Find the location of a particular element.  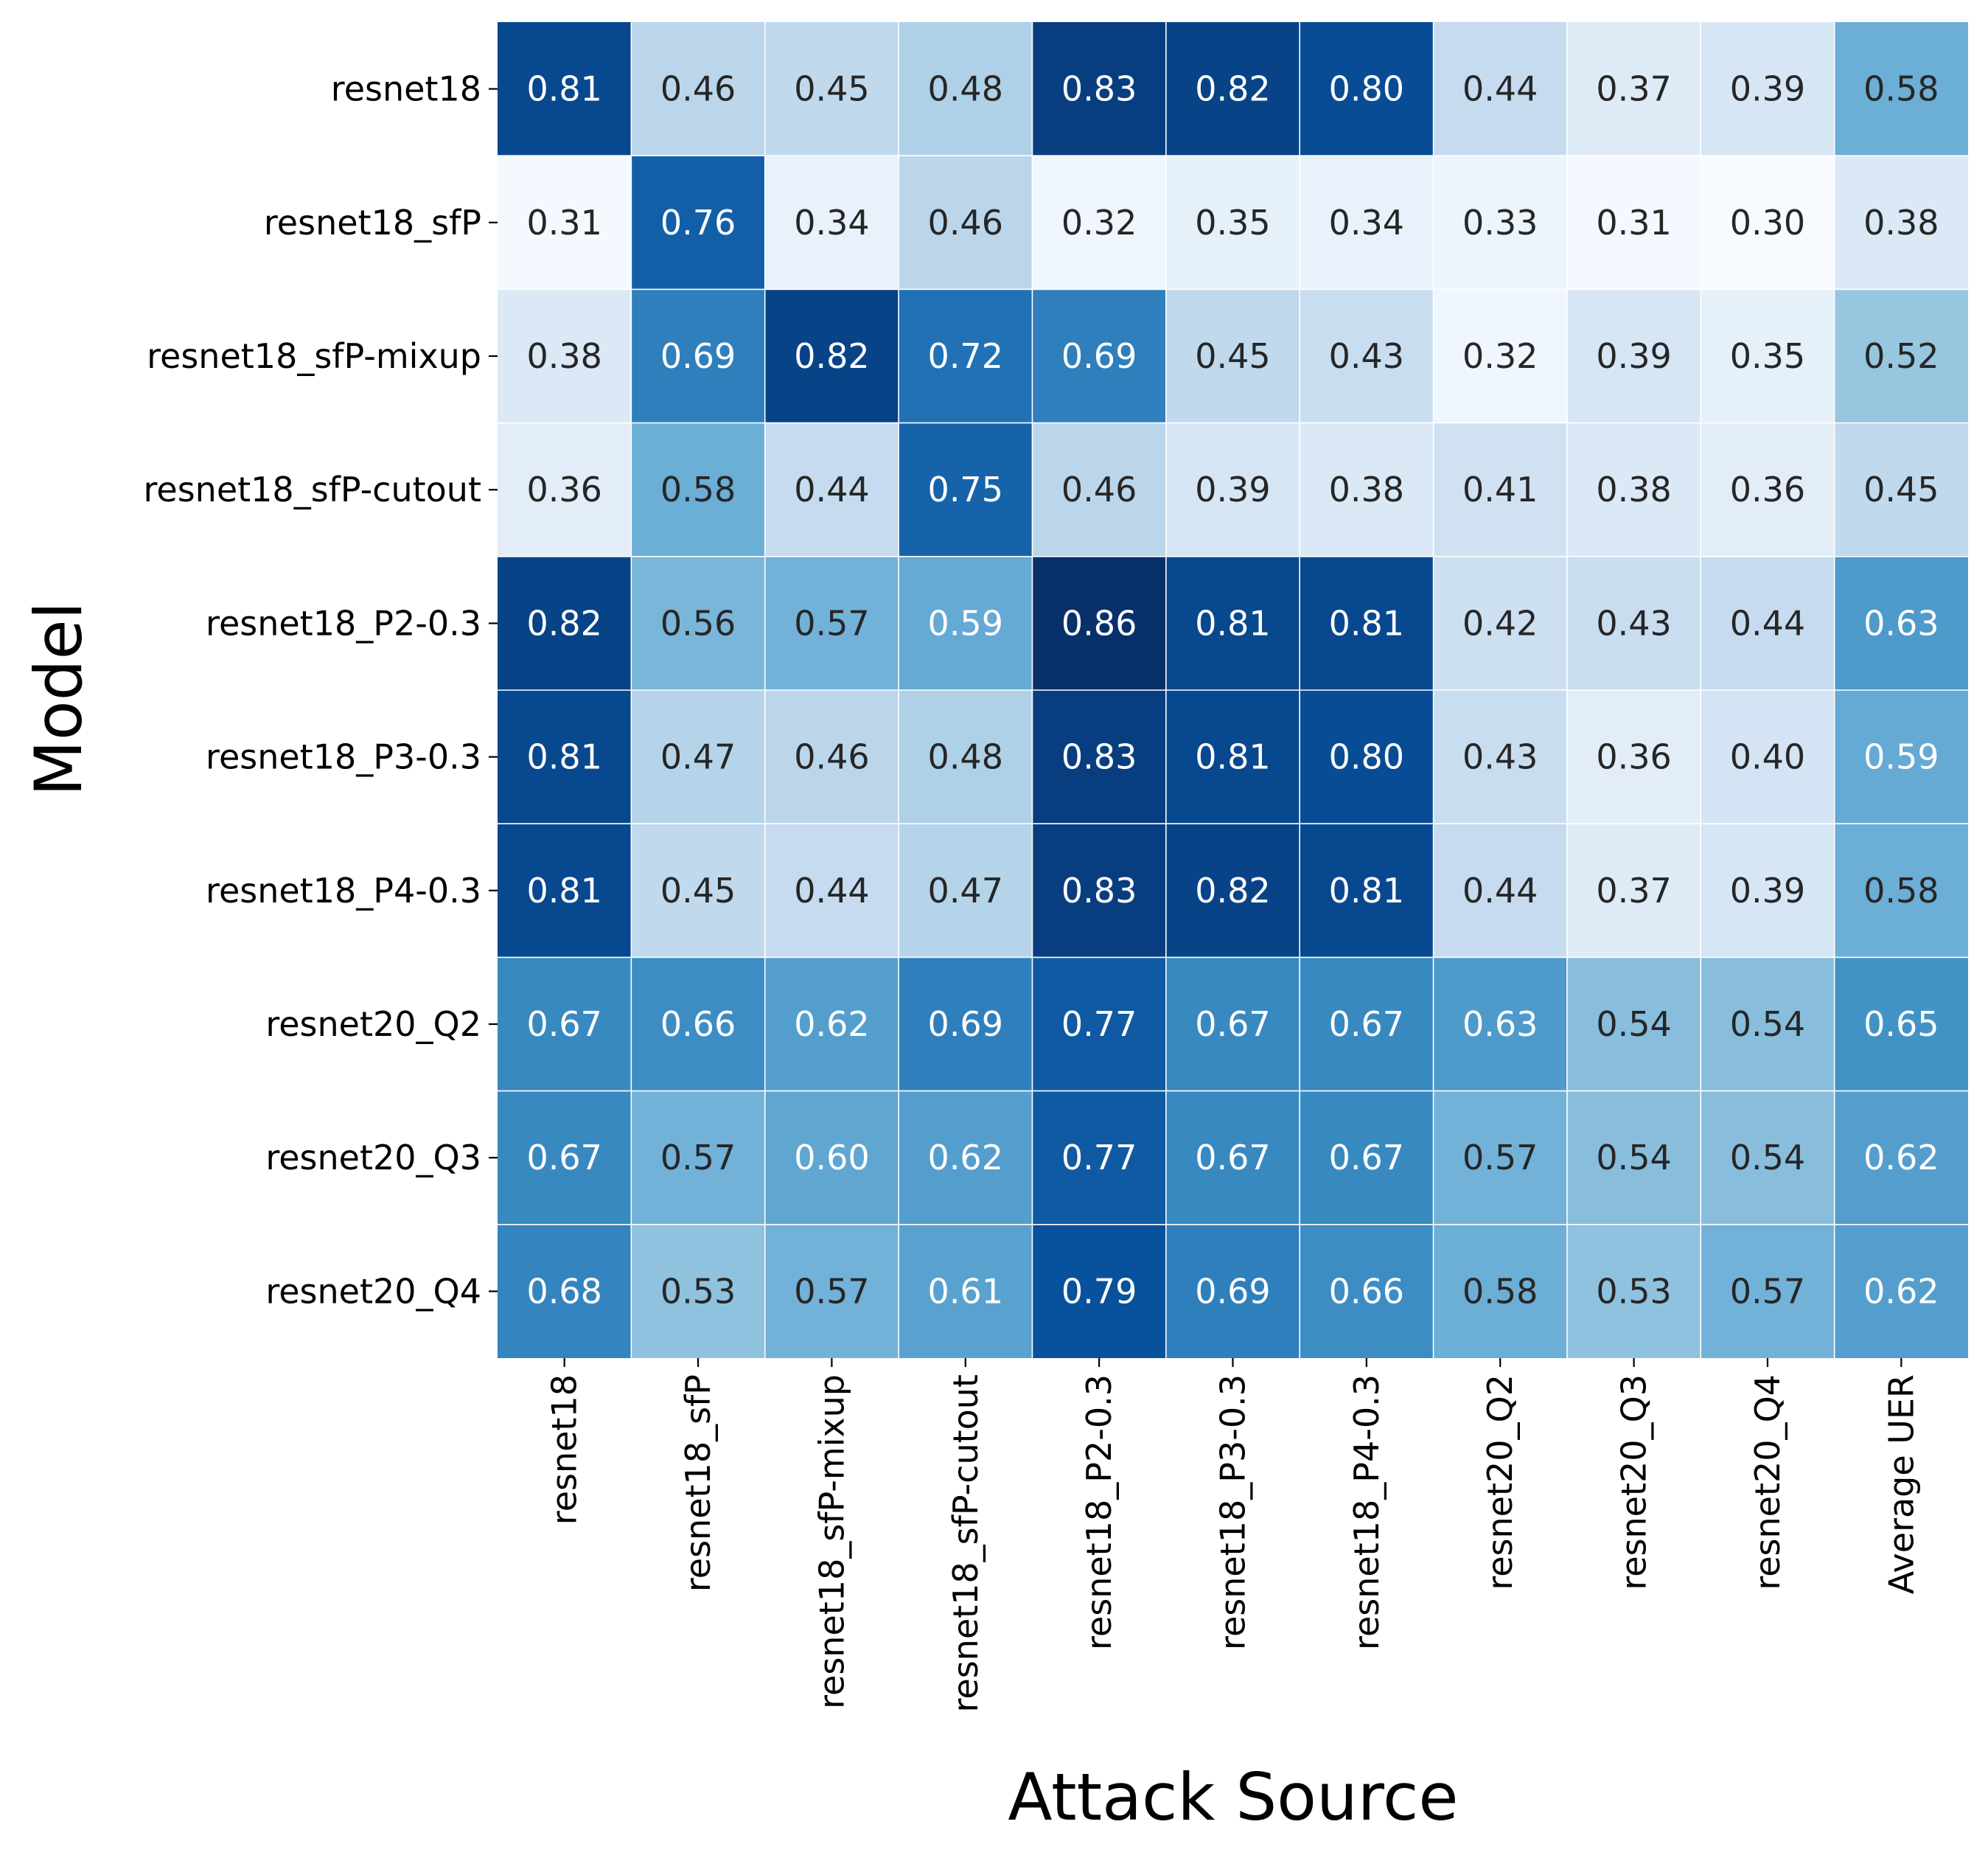

y-tick-label: resnet18_sfP-cutout is located at coordinates (313, 490).